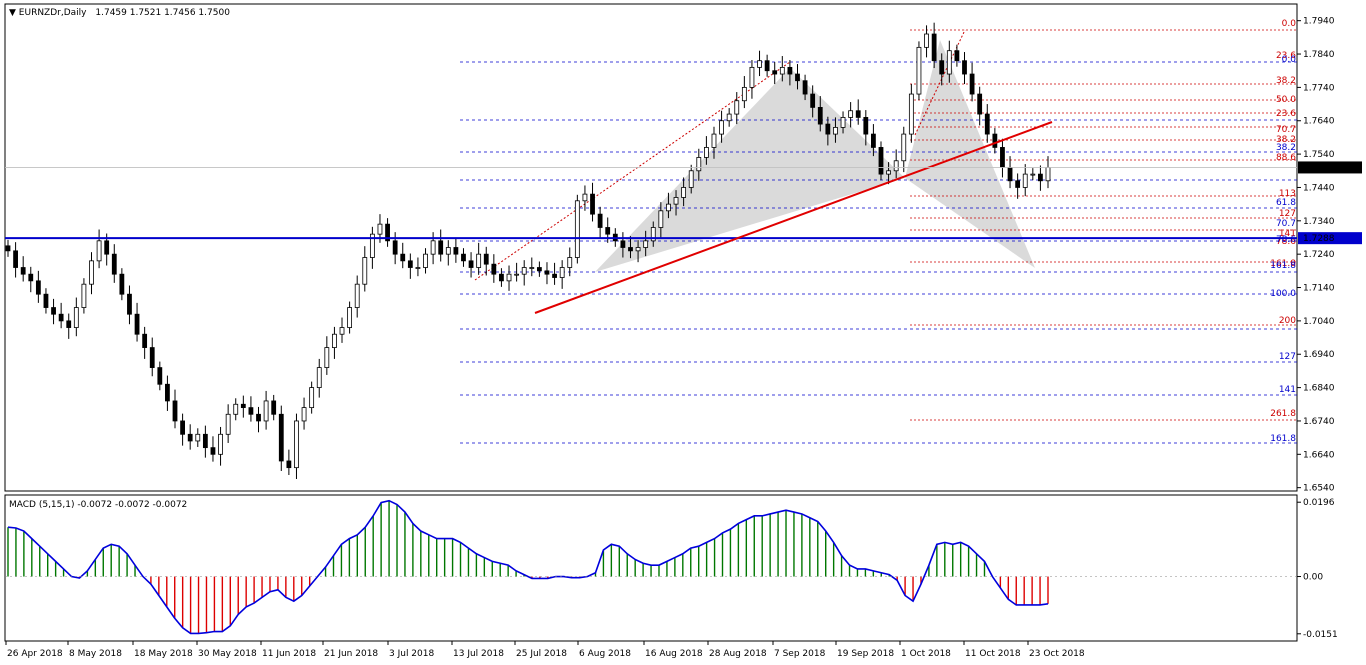 The height and width of the screenshot is (665, 1366). Describe the element at coordinates (1287, 321) in the screenshot. I see `fib-red-label: 200` at that location.